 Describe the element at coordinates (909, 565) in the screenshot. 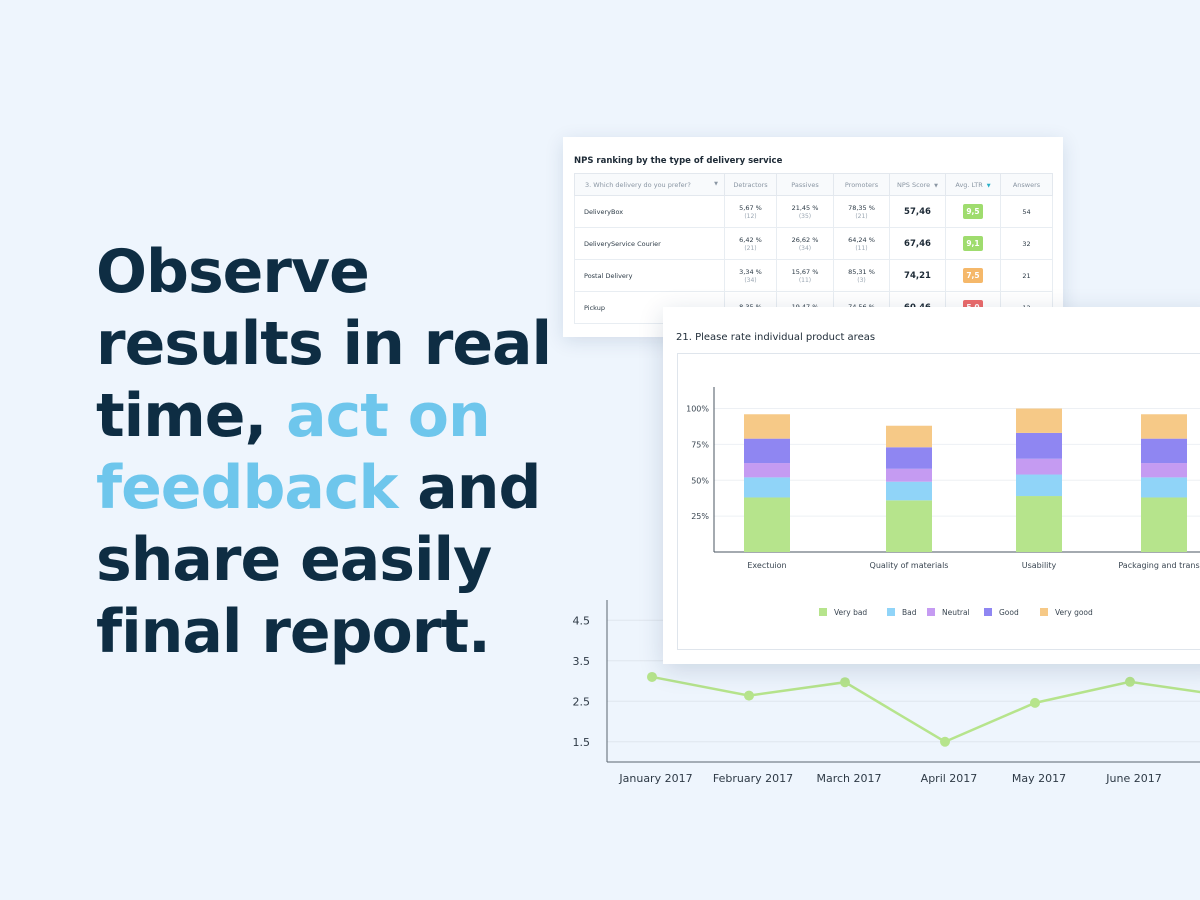

I see `x-tick-label: Quality of materials` at that location.